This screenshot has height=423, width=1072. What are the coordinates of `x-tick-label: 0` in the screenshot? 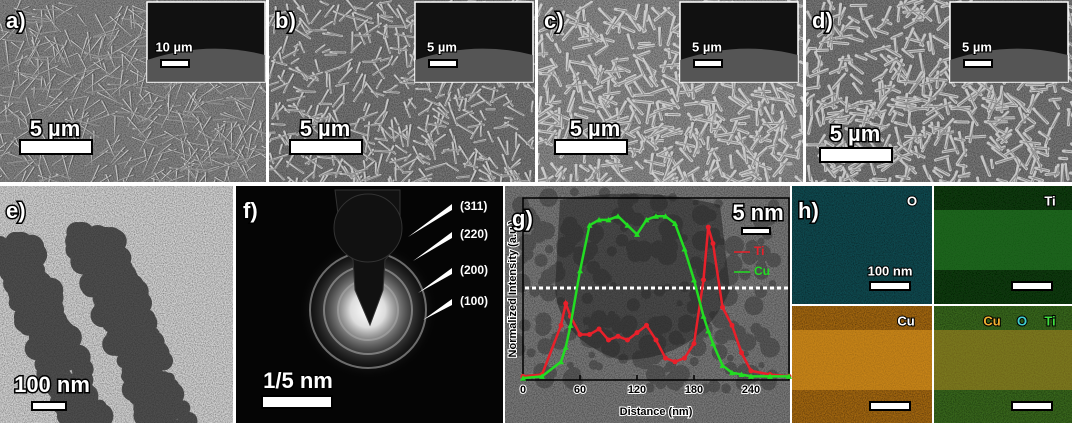 It's located at (523, 390).